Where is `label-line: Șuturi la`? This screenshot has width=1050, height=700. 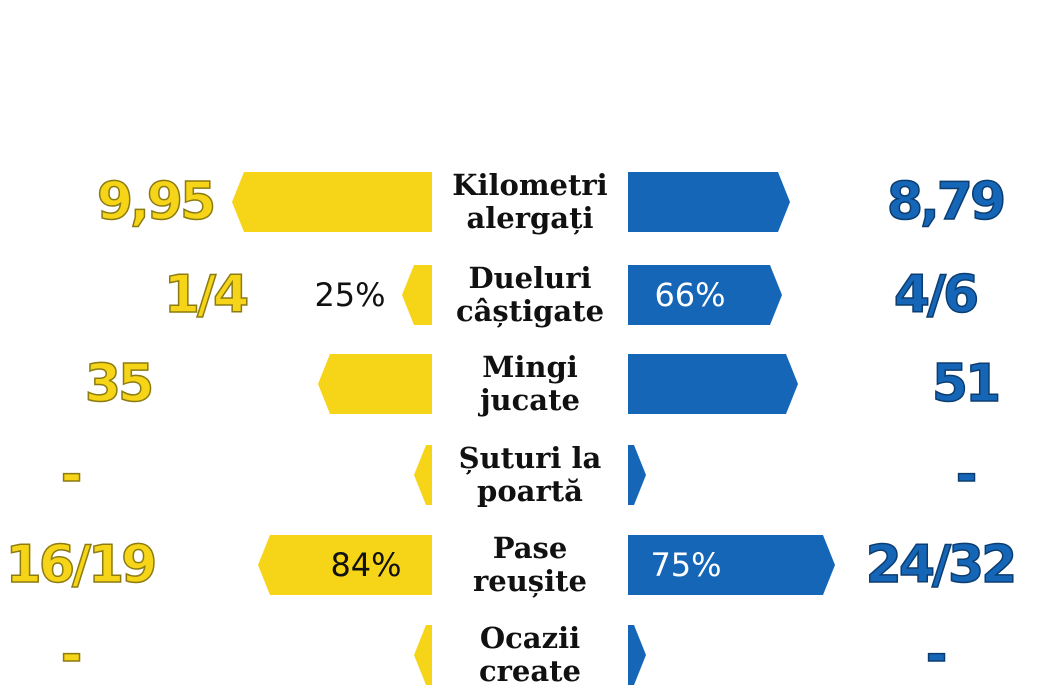
label-line: Șuturi la is located at coordinates (530, 458).